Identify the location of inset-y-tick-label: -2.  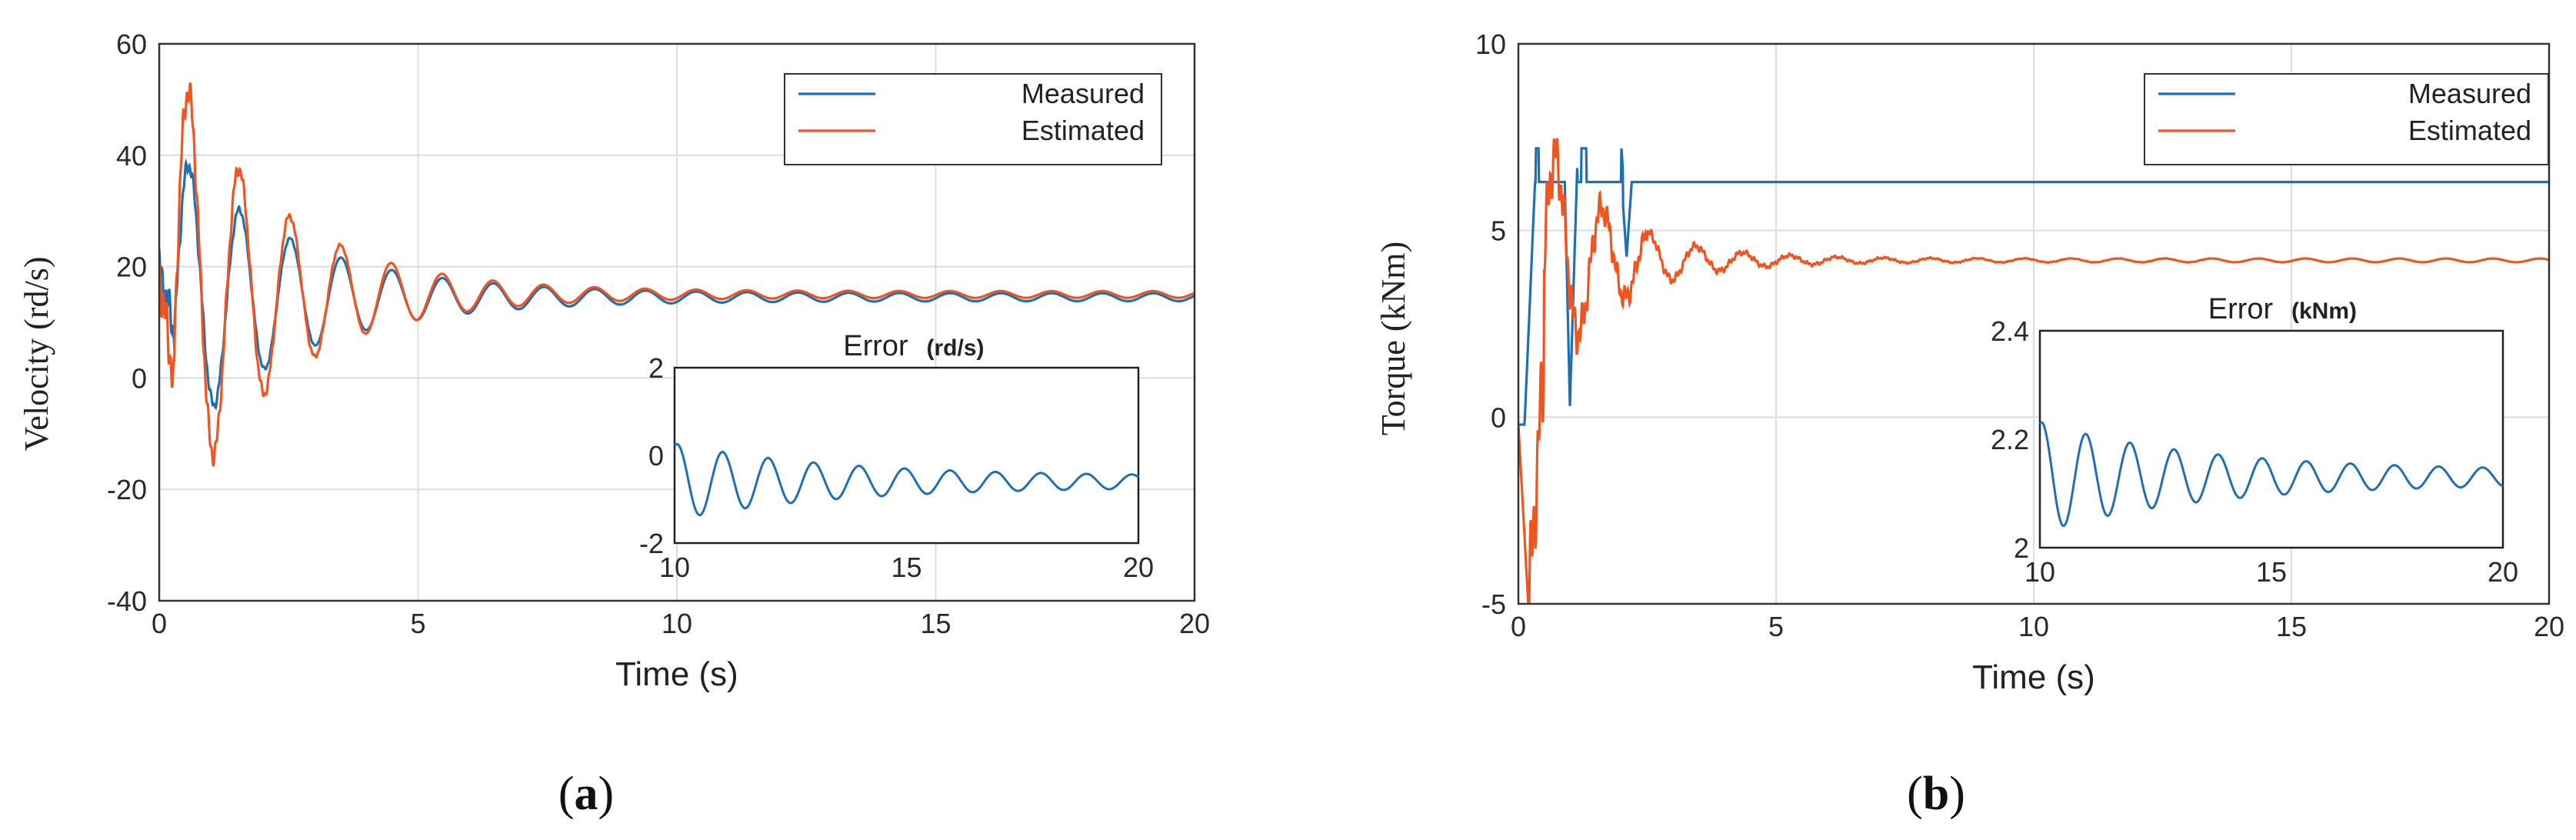
(651, 544).